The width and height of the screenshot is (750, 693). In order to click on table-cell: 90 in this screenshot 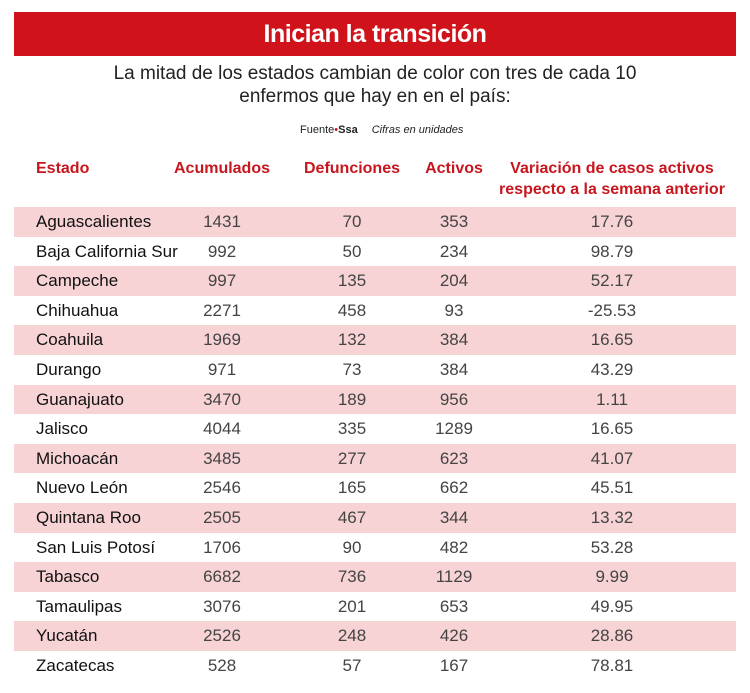, I will do `click(352, 547)`.